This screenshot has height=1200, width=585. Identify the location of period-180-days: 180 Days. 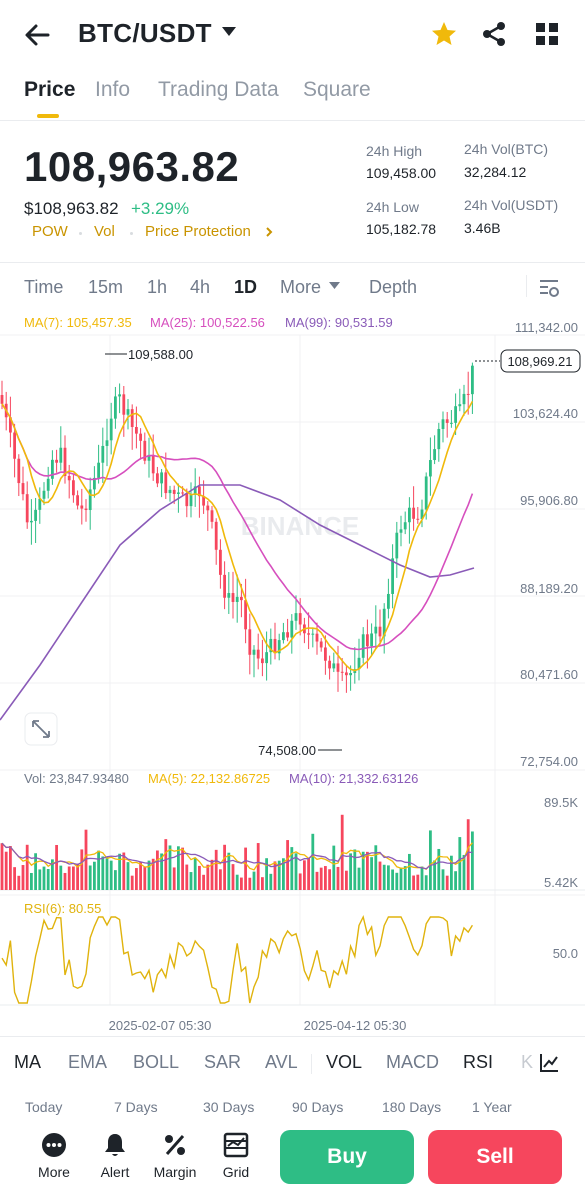
(412, 1107).